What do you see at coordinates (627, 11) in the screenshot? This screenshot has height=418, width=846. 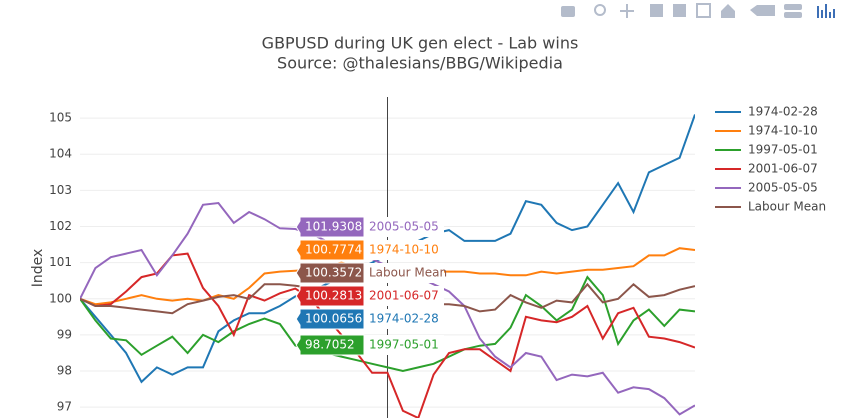 I see `pan-icon` at bounding box center [627, 11].